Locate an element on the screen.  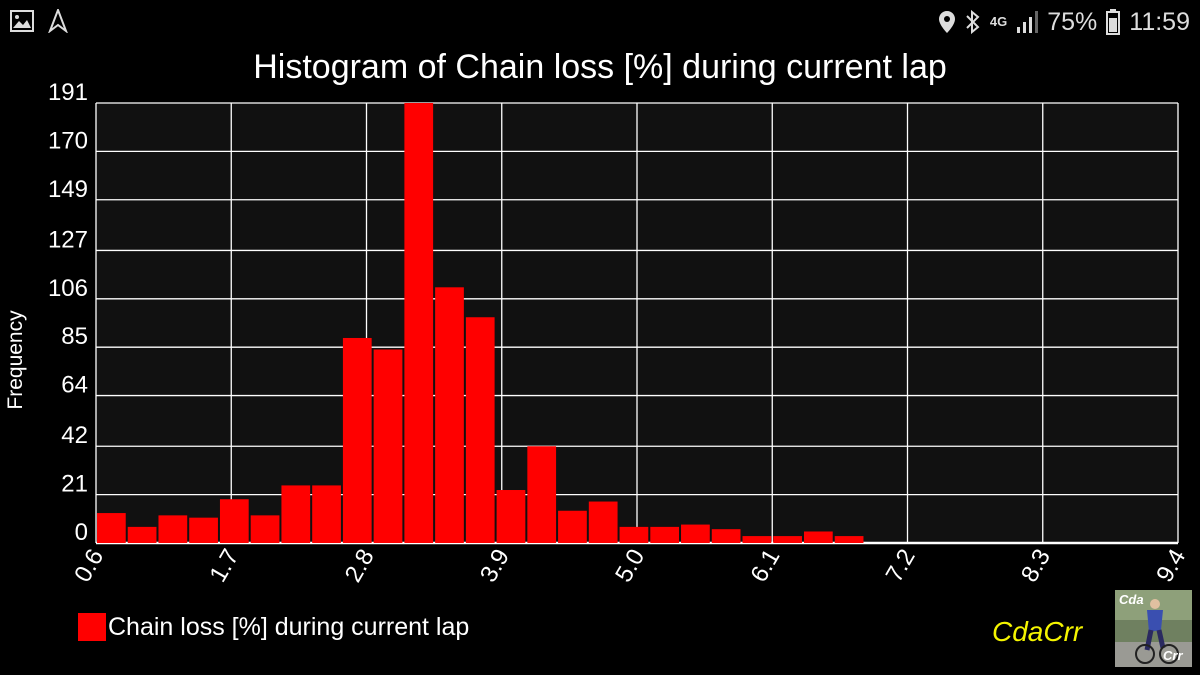
legend-swatch is located at coordinates (92, 627).